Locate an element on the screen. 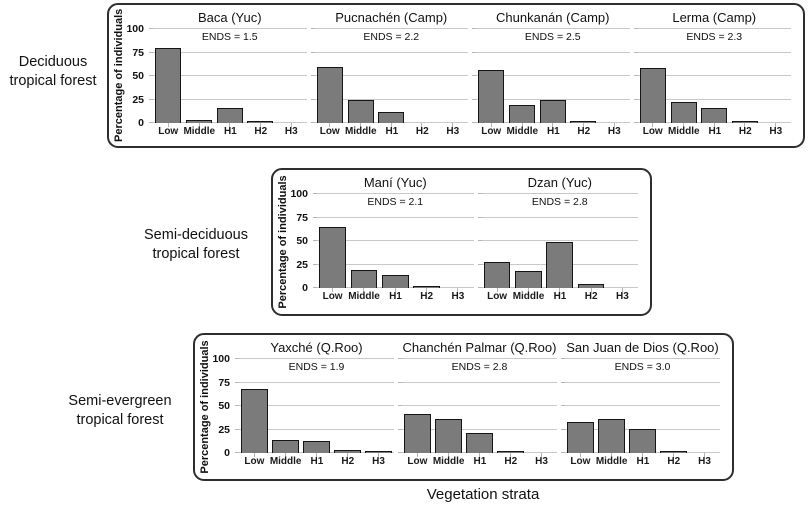 Image resolution: width=811 pixels, height=508 pixels. ends-annotation: ENDS = 1.5 is located at coordinates (229, 37).